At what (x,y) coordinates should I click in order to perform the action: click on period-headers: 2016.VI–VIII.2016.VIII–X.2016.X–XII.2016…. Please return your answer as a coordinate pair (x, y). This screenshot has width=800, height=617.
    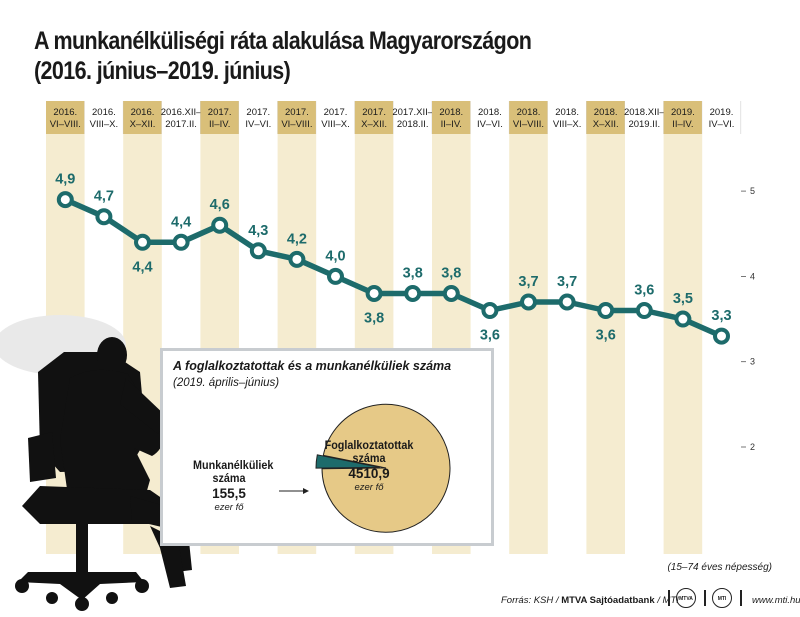
    Looking at the image, I should click on (394, 117).